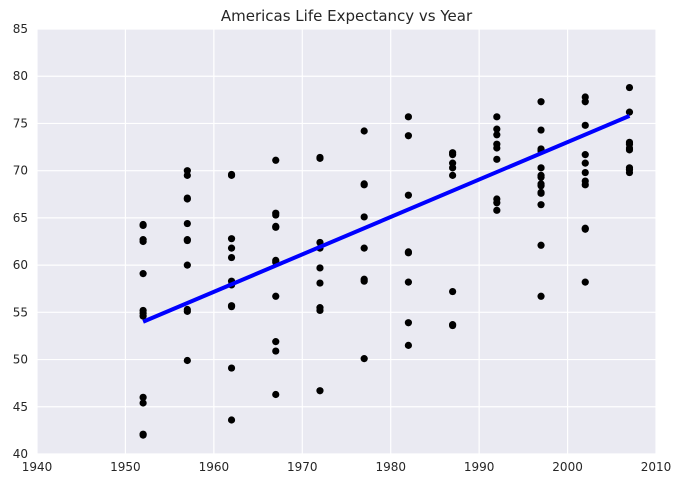 The width and height of the screenshot is (680, 488). I want to click on y-tick-label: 85, so click(20, 29).